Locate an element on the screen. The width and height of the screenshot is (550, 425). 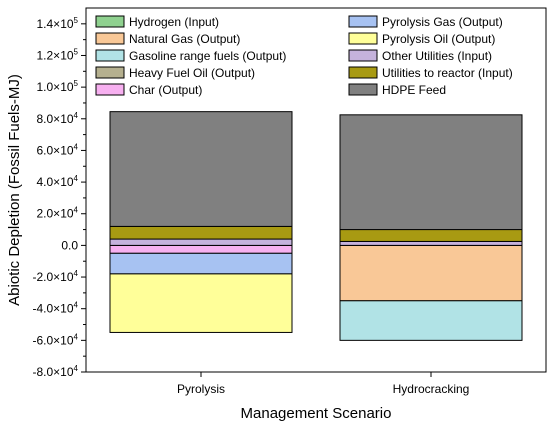
legend-label: HDPE Feed is located at coordinates (414, 90).